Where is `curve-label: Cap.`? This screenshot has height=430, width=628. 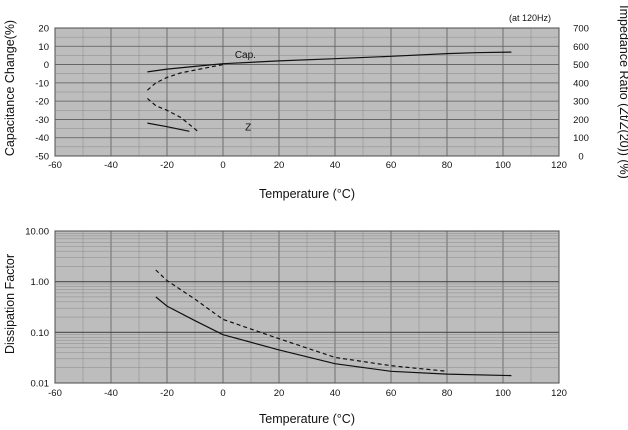 curve-label: Cap. is located at coordinates (245, 55).